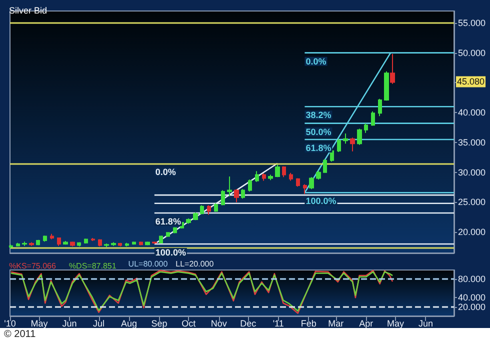  I want to click on x-tick-label: '11, so click(278, 323).